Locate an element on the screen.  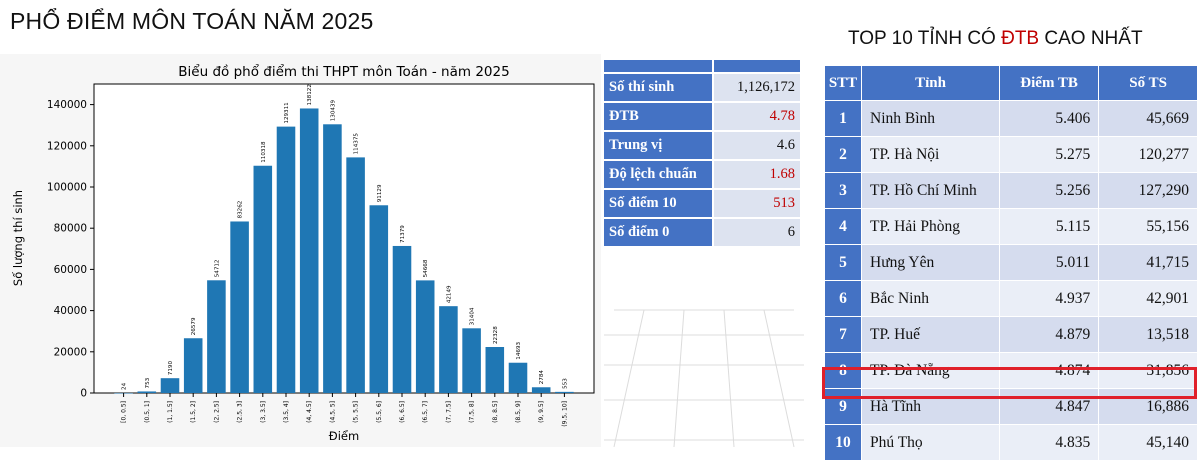
top10-row: 3 TP. Hồ Chí Minh 5.256 127,290 is located at coordinates (1011, 190).